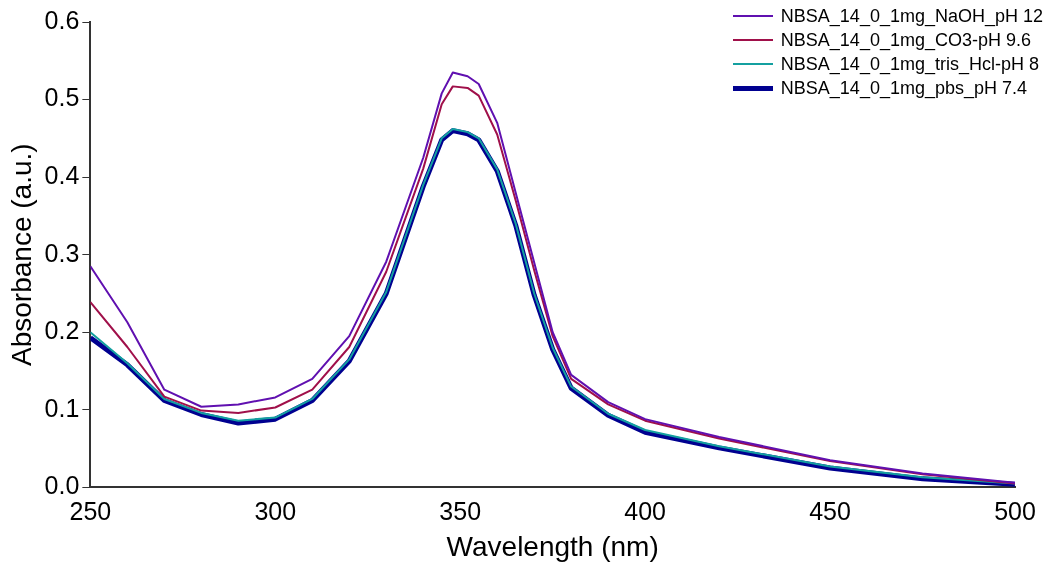 This screenshot has height=569, width=1055. Describe the element at coordinates (911, 16) in the screenshot. I see `legend-label: NBSA_14_0_1mg_NaOH_pH 12` at that location.